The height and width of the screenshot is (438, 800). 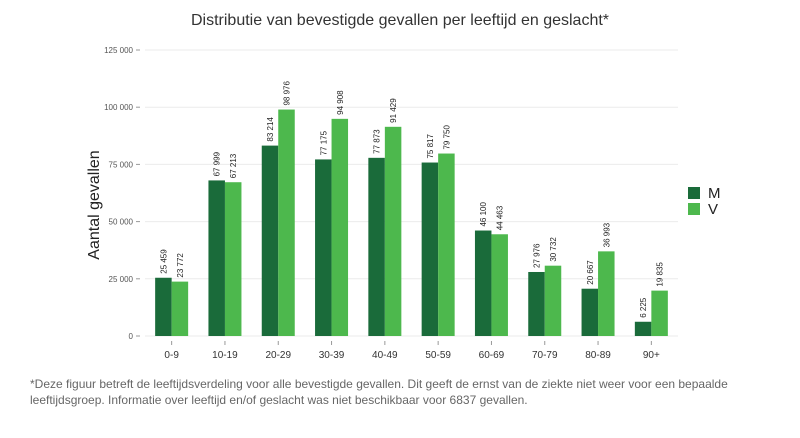 I want to click on data-label: 75 817, so click(x=430, y=146).